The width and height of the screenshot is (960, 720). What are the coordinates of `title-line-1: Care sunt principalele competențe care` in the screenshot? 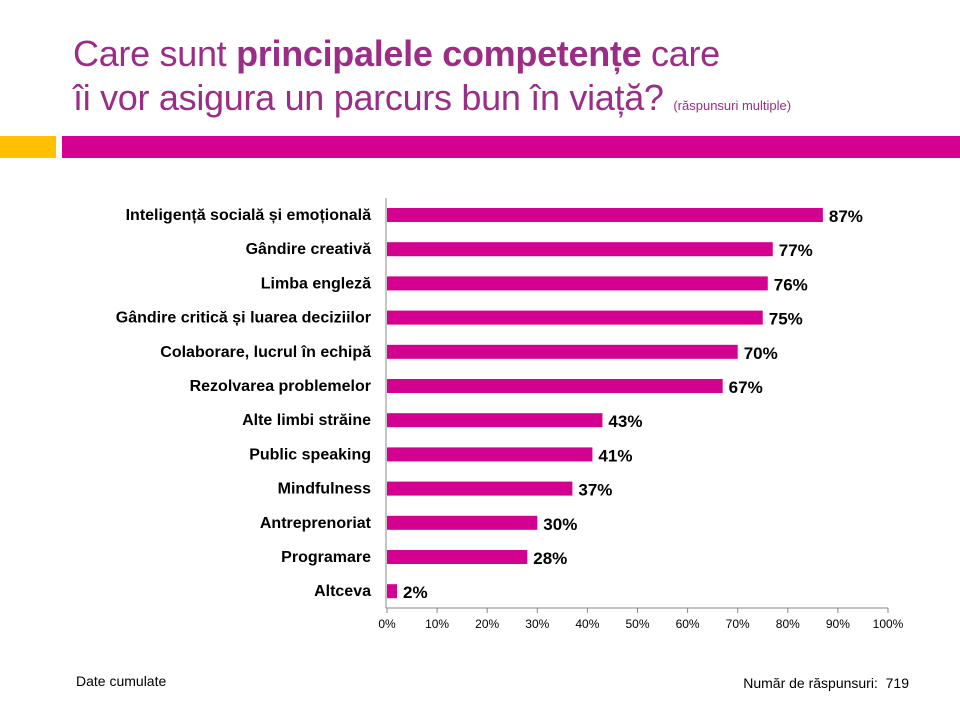 It's located at (396, 54).